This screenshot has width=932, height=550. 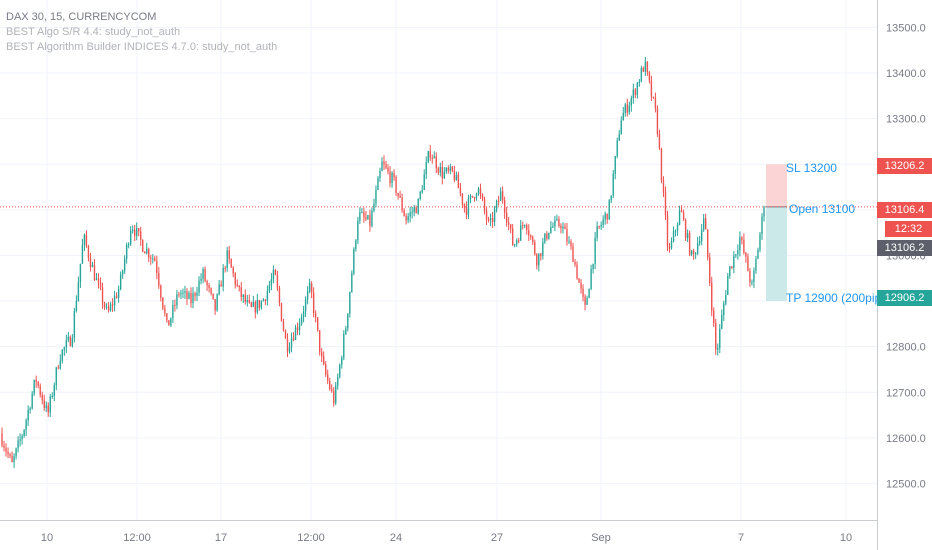 What do you see at coordinates (906, 120) in the screenshot?
I see `y-tick-label: 13300.0` at bounding box center [906, 120].